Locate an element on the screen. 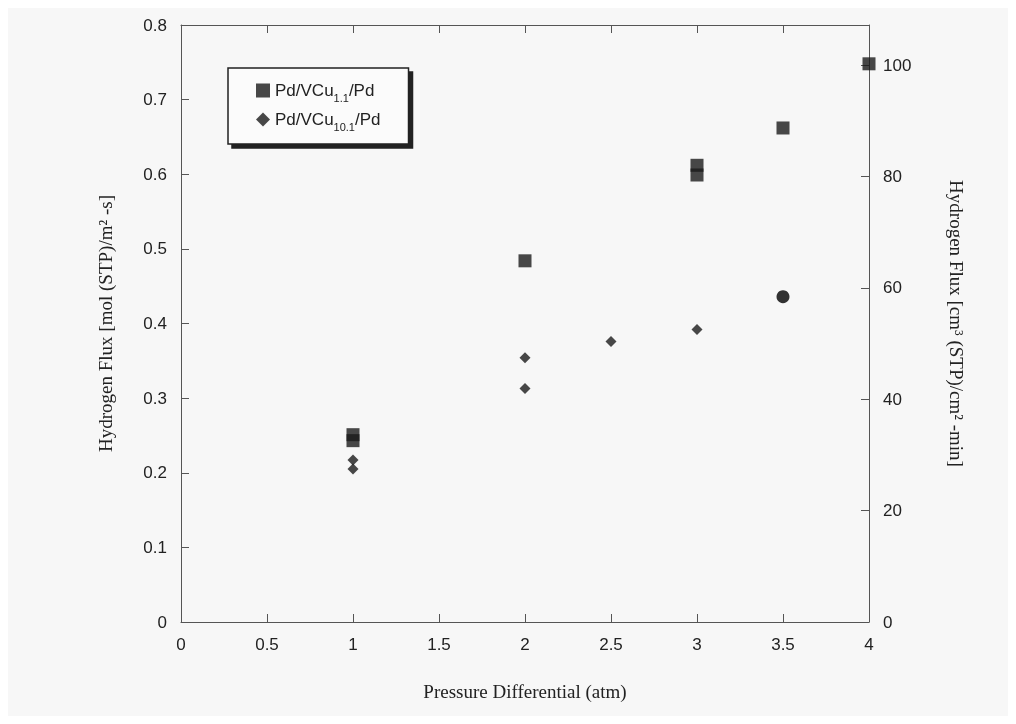 The height and width of the screenshot is (724, 1016). y-tick-label: 0 is located at coordinates (162, 622).